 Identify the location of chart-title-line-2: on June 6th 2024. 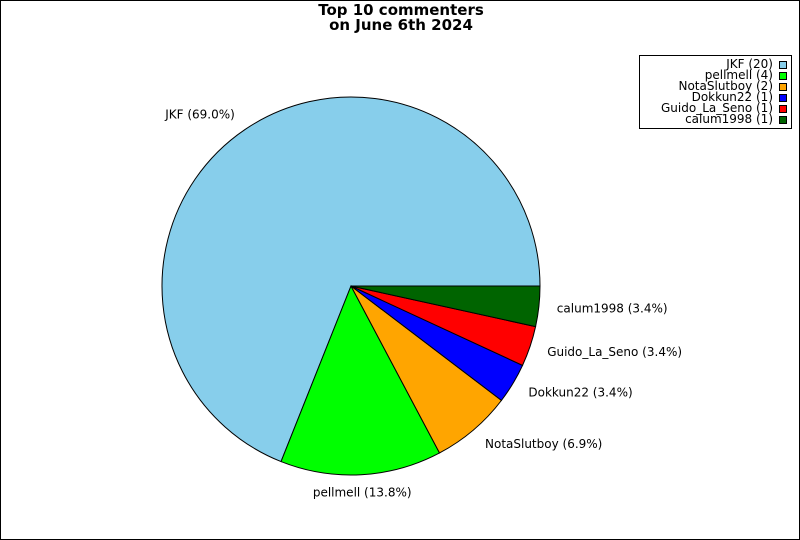
(401, 25).